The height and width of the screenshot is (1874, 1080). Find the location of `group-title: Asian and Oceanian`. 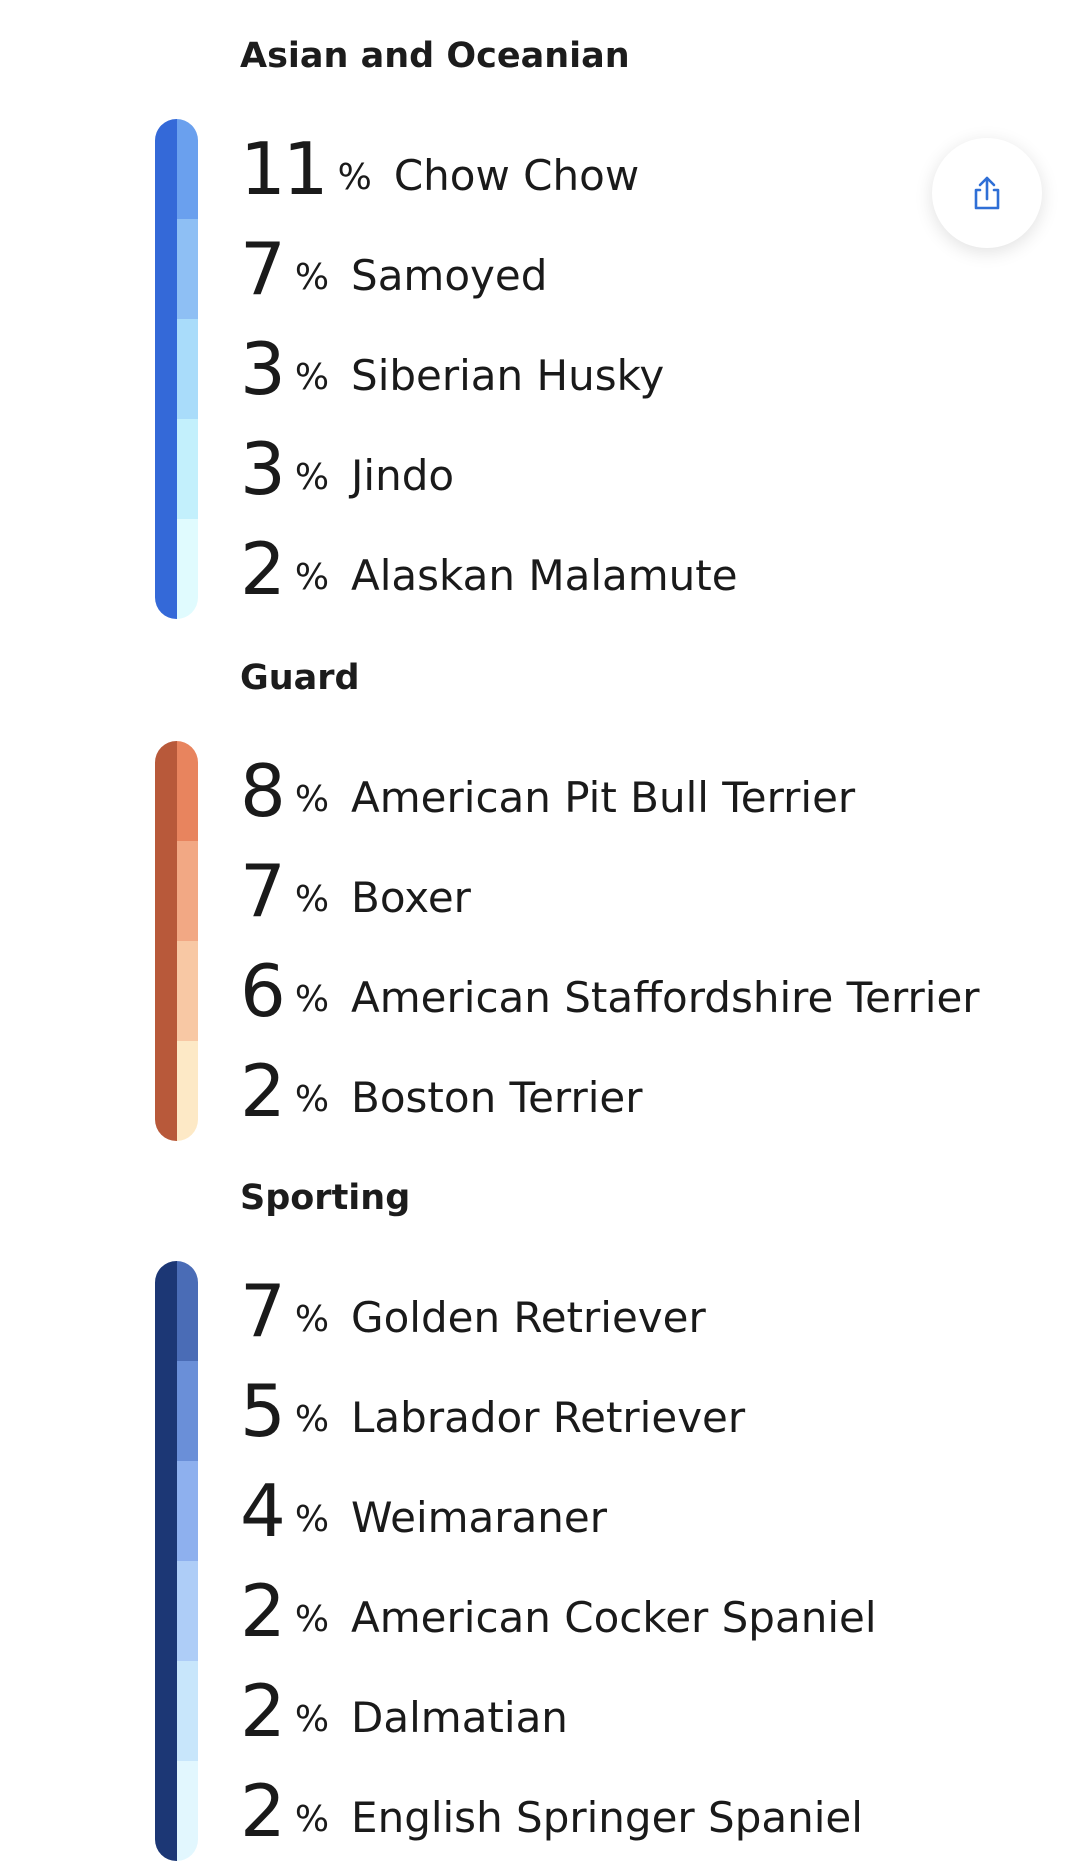

group-title: Asian and Oceanian is located at coordinates (435, 56).